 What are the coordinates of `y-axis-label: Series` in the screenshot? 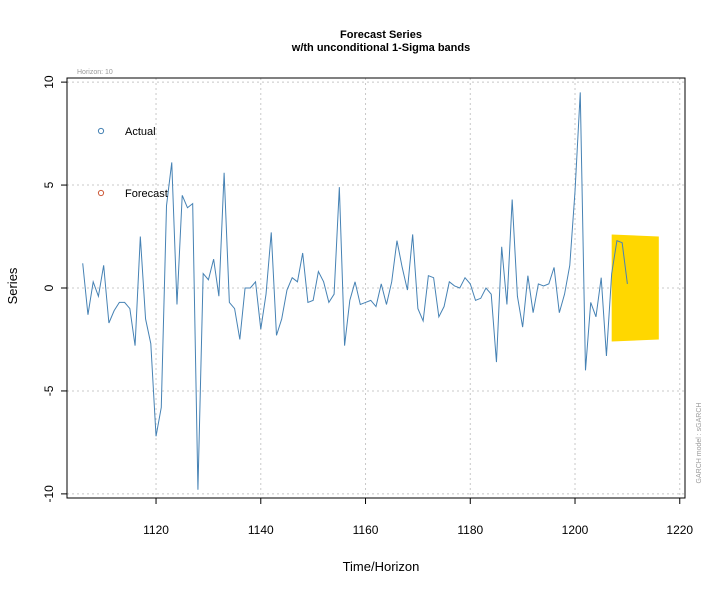 It's located at (12, 285).